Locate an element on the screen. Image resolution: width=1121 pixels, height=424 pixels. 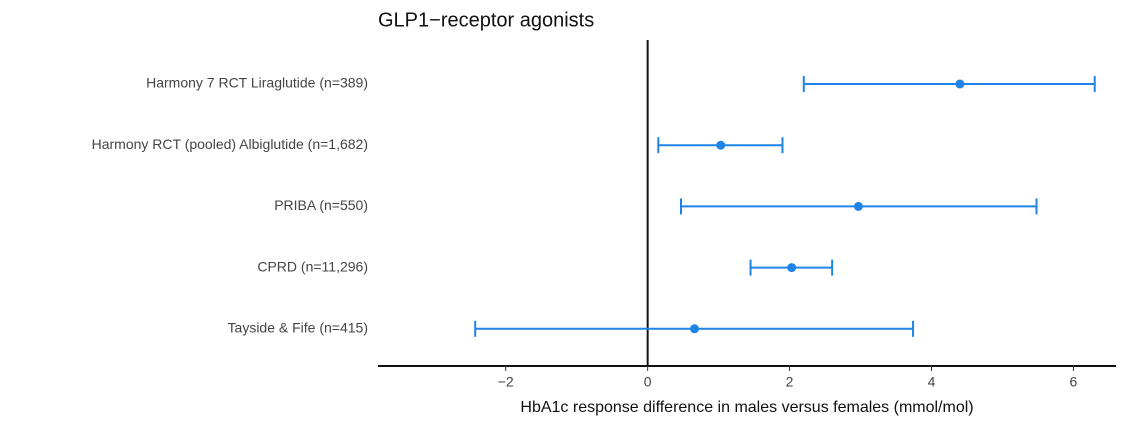
chart-title: GLP1−receptor agonists is located at coordinates (486, 20).